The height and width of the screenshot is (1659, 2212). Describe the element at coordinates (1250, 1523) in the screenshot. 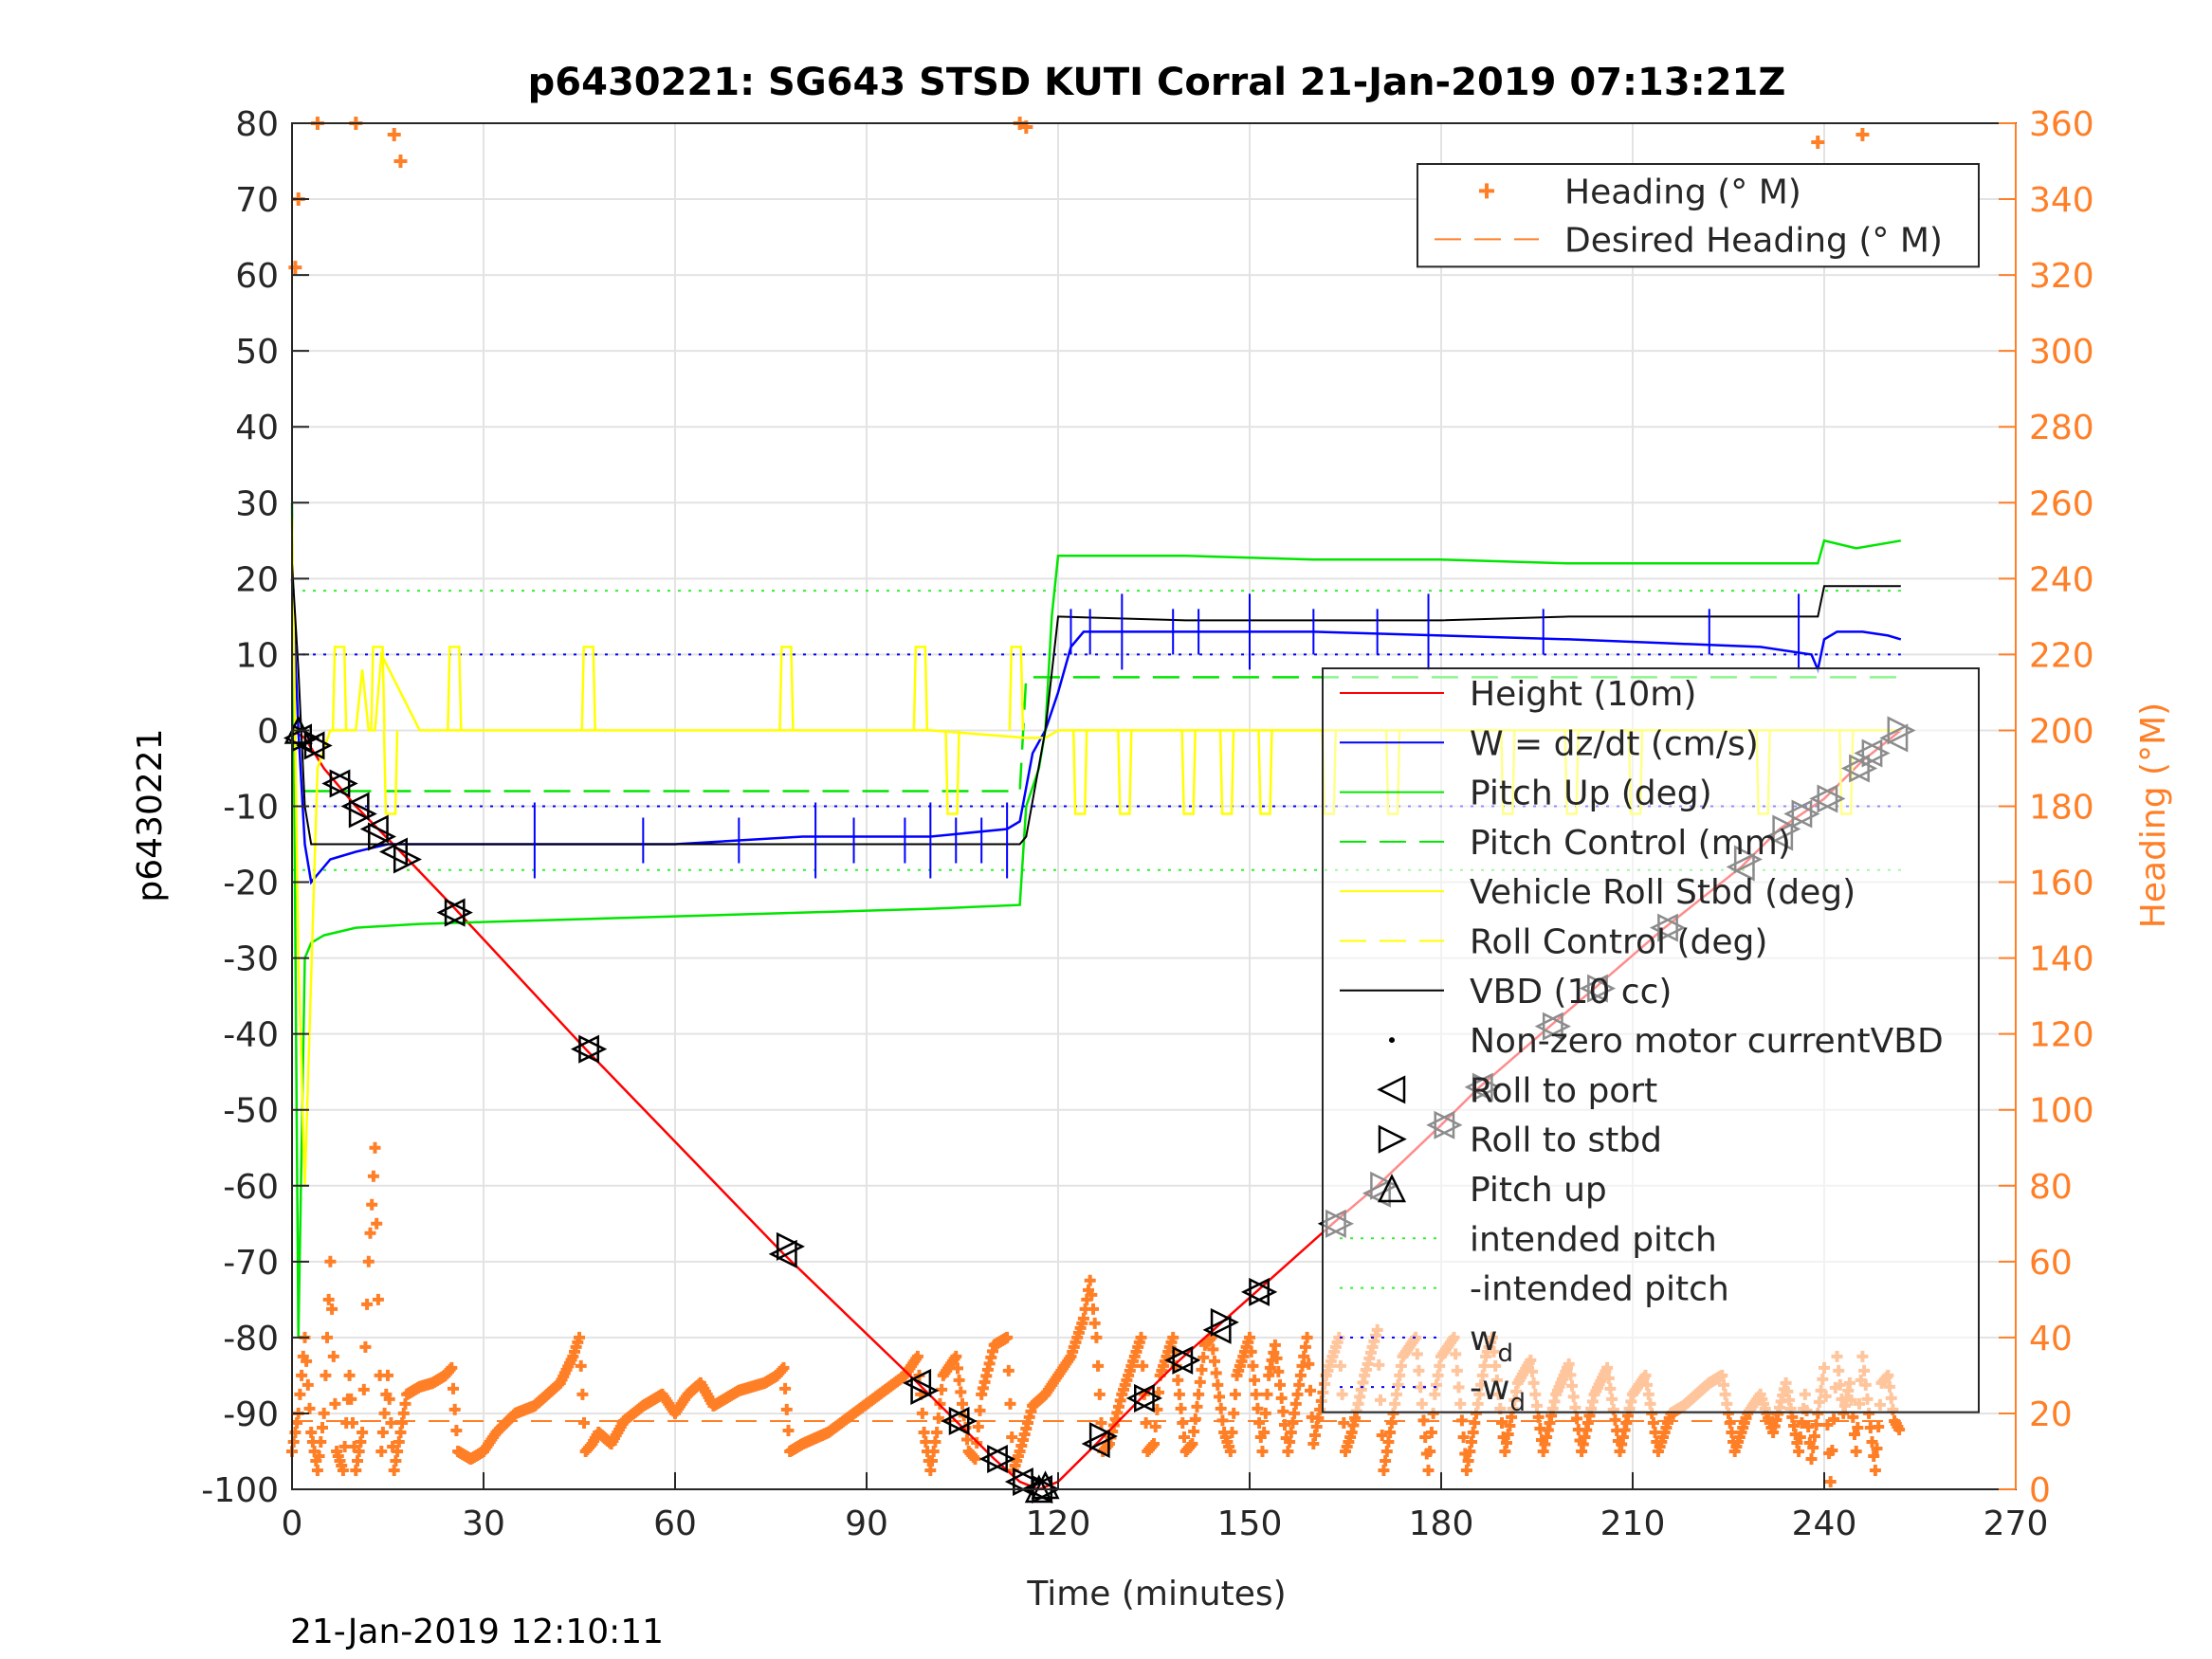

I see `x-tick-label: 150` at that location.